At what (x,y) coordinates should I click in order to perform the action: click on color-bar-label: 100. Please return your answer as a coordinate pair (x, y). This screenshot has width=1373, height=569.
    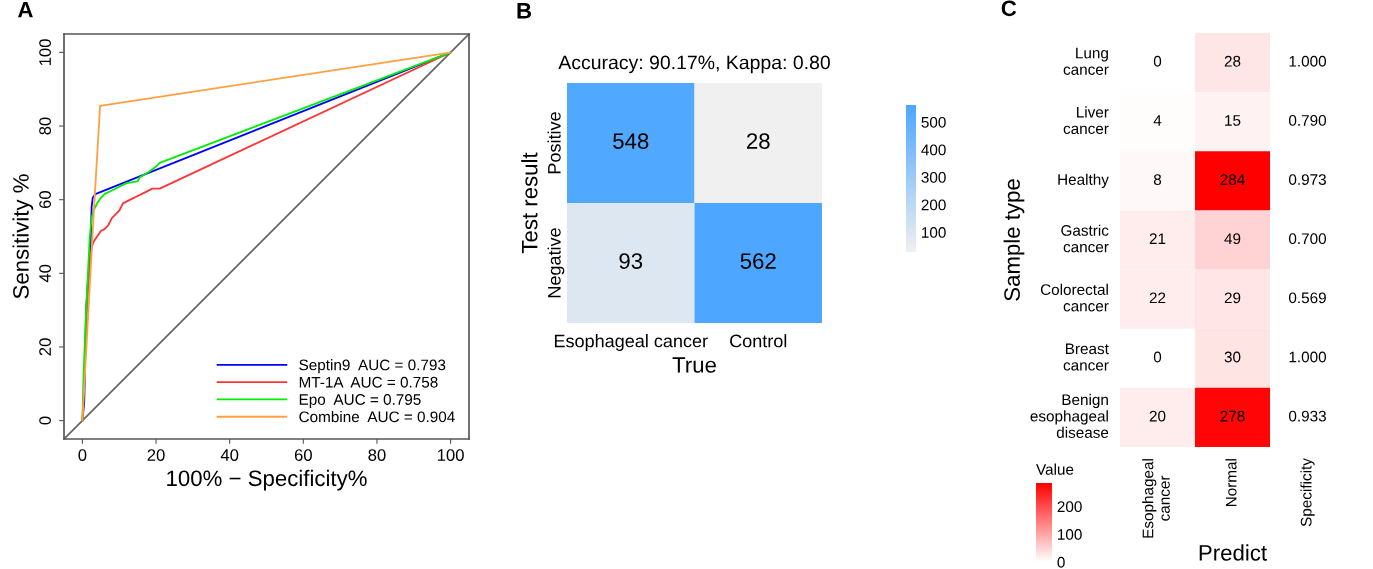
    Looking at the image, I should click on (934, 232).